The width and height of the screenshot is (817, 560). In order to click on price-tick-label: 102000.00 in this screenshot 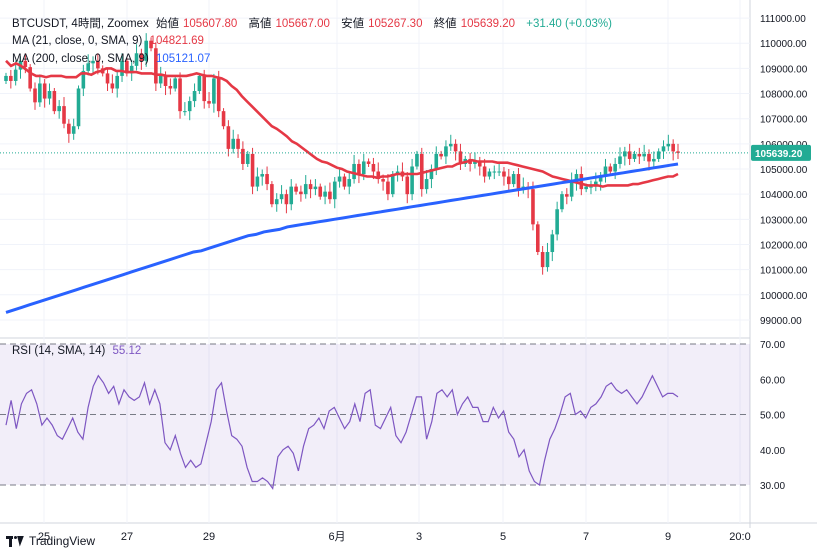, I will do `click(784, 245)`.